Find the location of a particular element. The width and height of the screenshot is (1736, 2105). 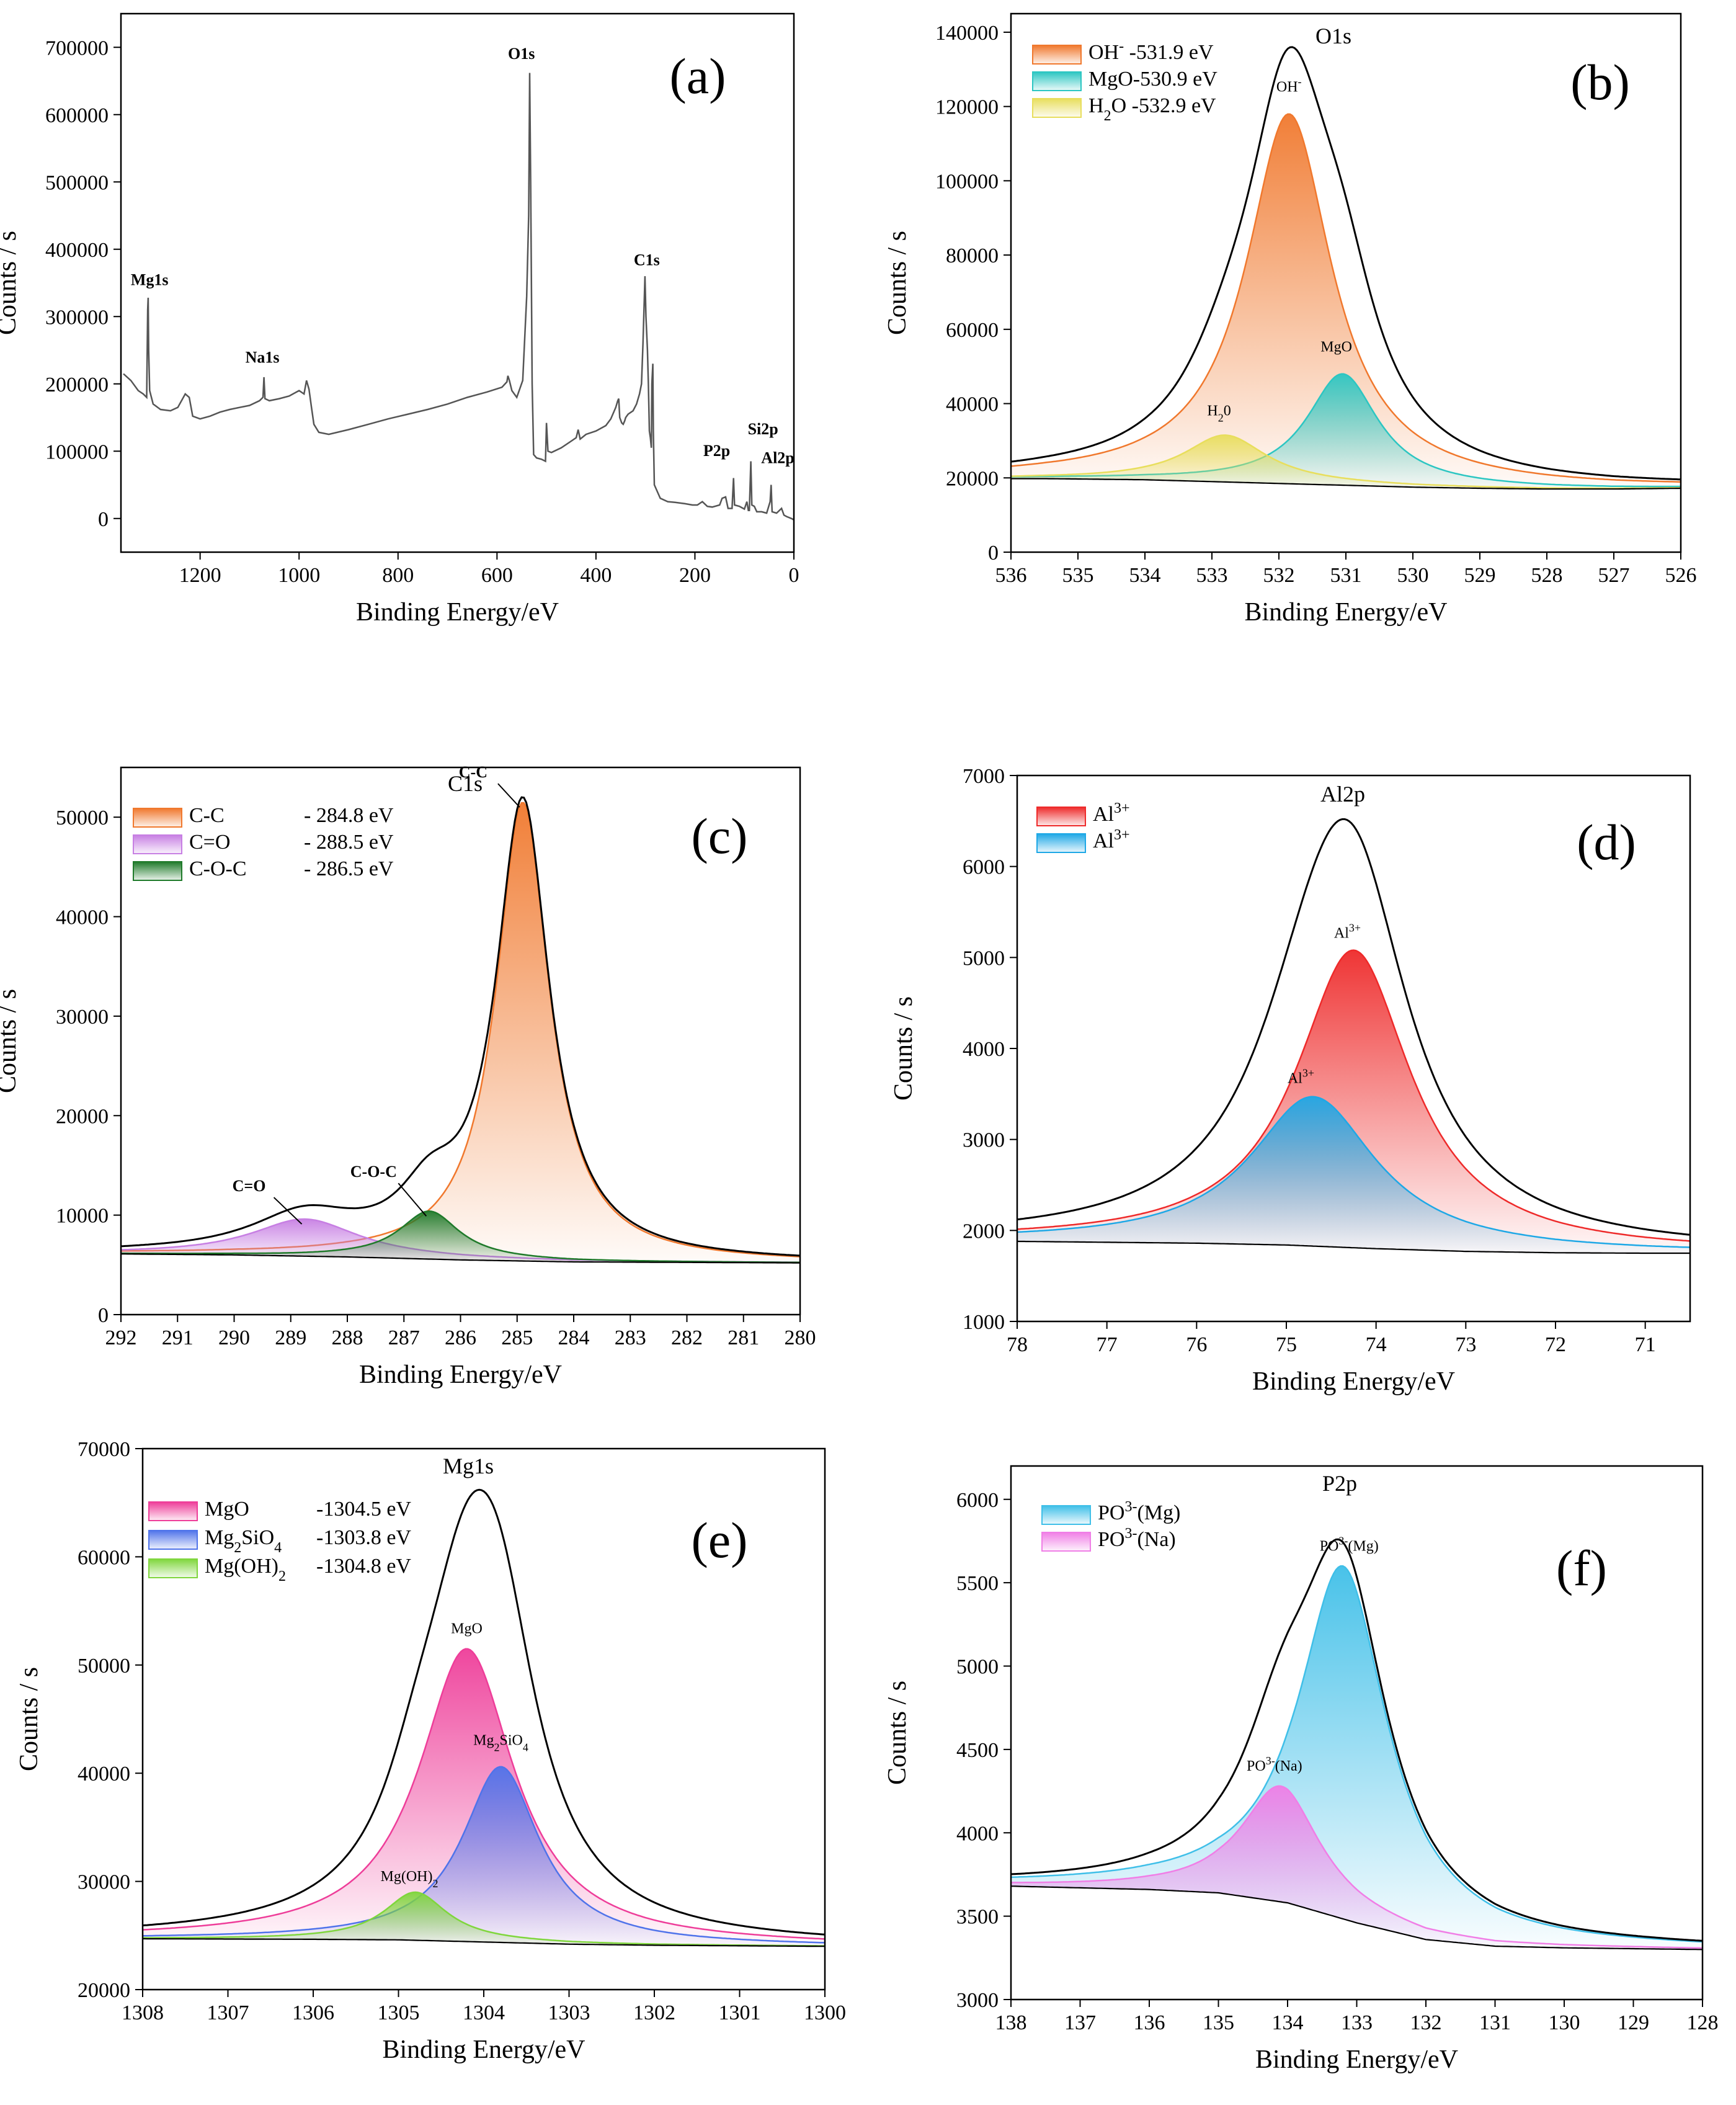

peak-annotation-mg1s: Mg1s is located at coordinates (150, 280).